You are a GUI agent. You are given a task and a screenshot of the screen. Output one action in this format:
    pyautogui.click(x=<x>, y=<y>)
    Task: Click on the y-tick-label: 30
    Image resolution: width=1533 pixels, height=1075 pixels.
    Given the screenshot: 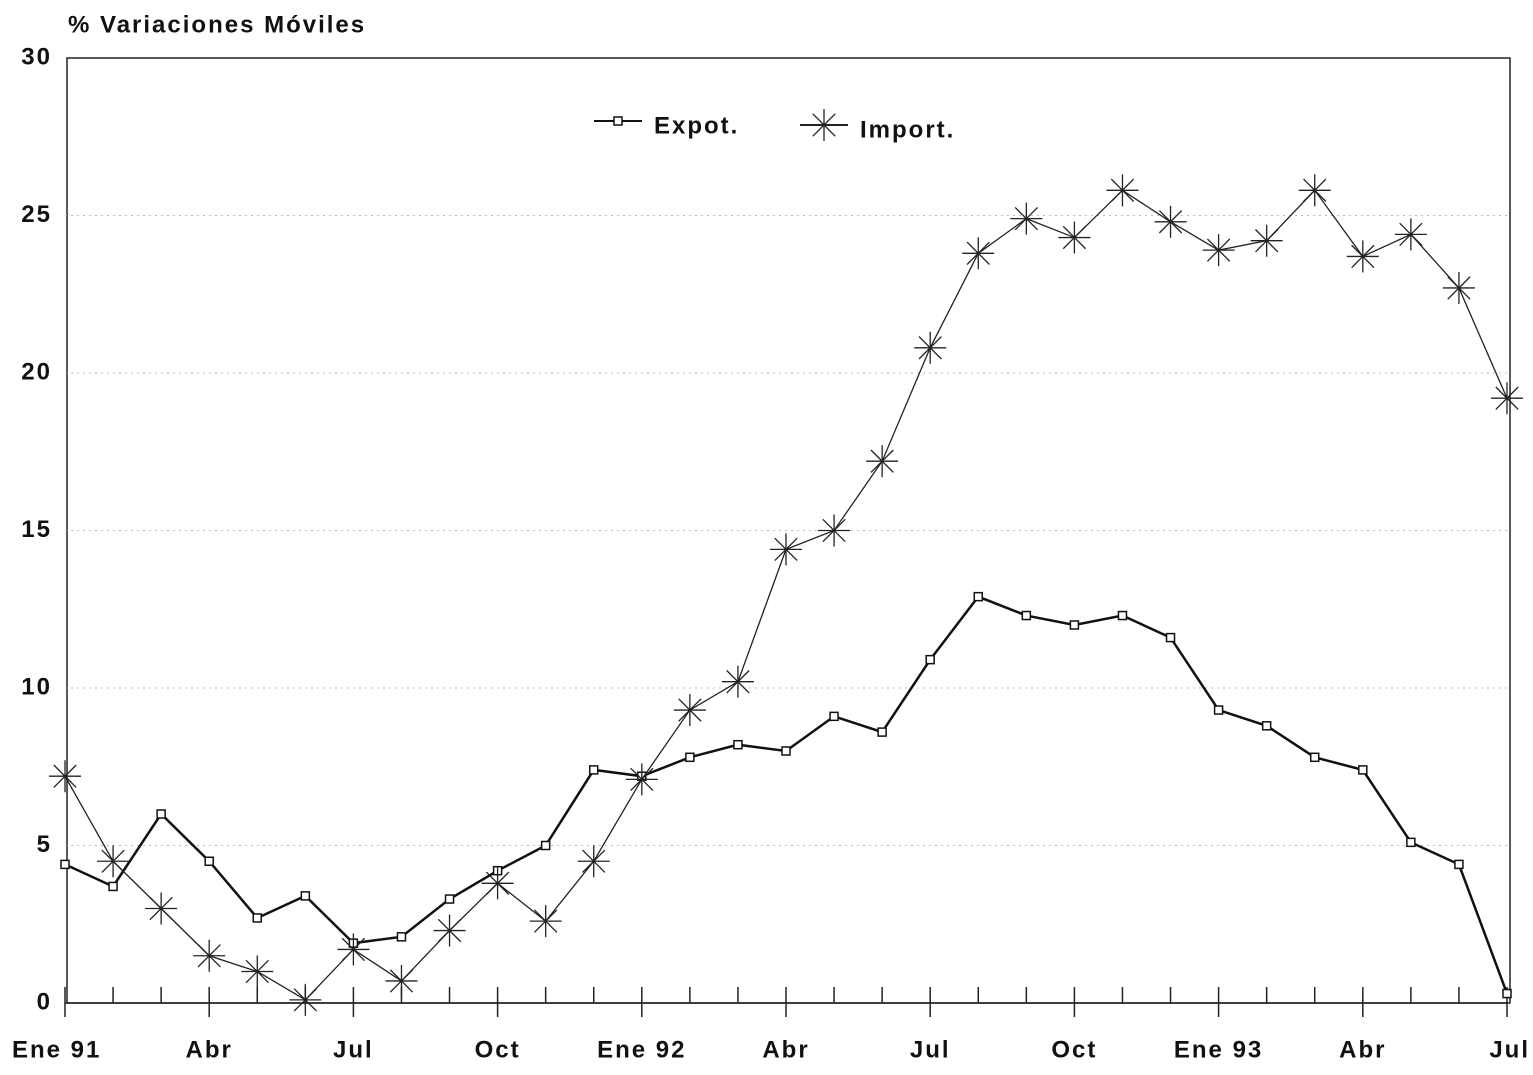 What is the action you would take?
    pyautogui.click(x=36, y=56)
    